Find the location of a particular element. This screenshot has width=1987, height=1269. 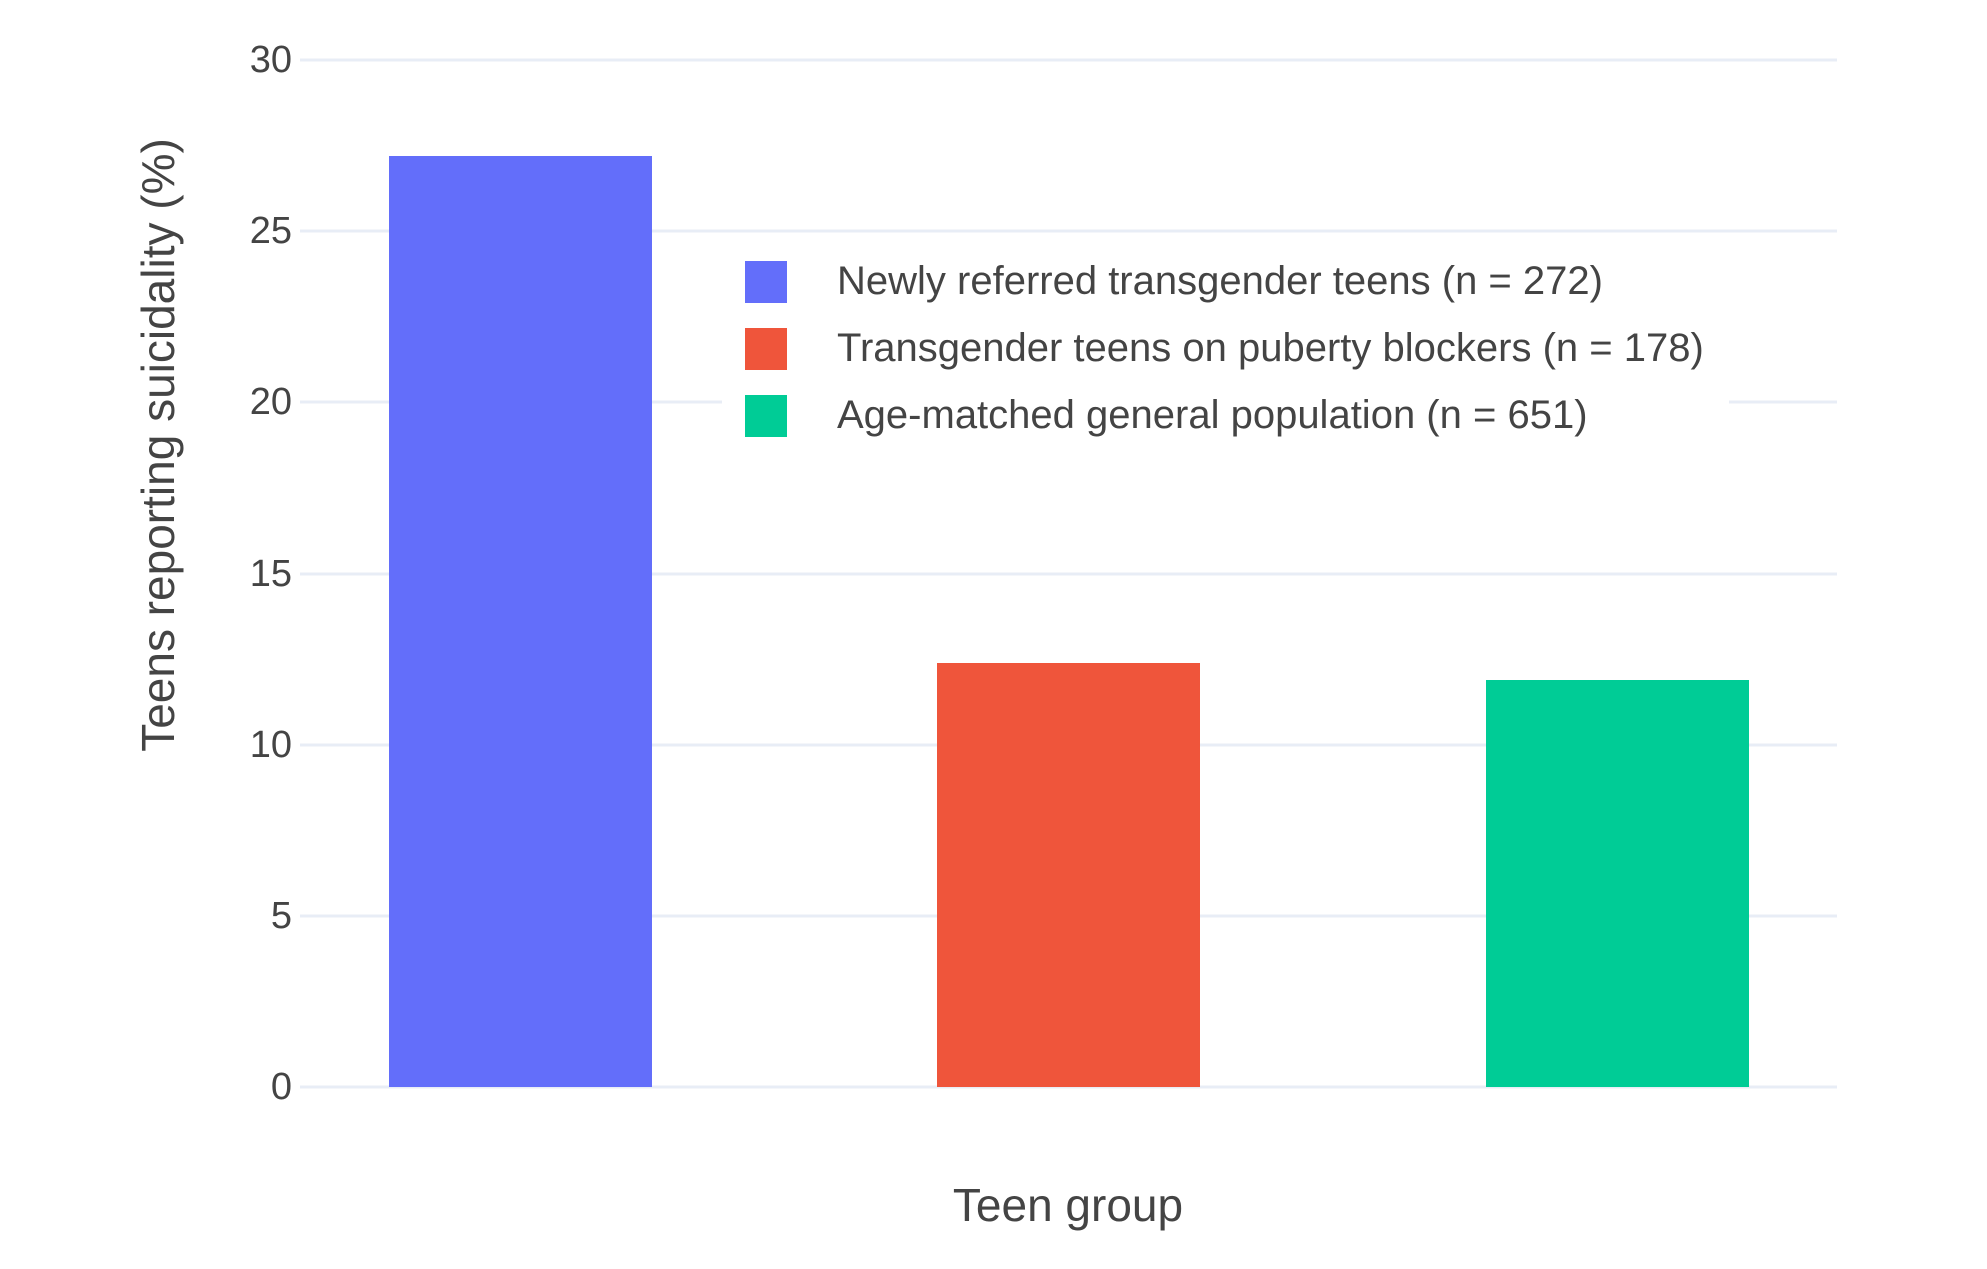

bar-transgender-teens-on-puberty-blockers is located at coordinates (1068, 875).